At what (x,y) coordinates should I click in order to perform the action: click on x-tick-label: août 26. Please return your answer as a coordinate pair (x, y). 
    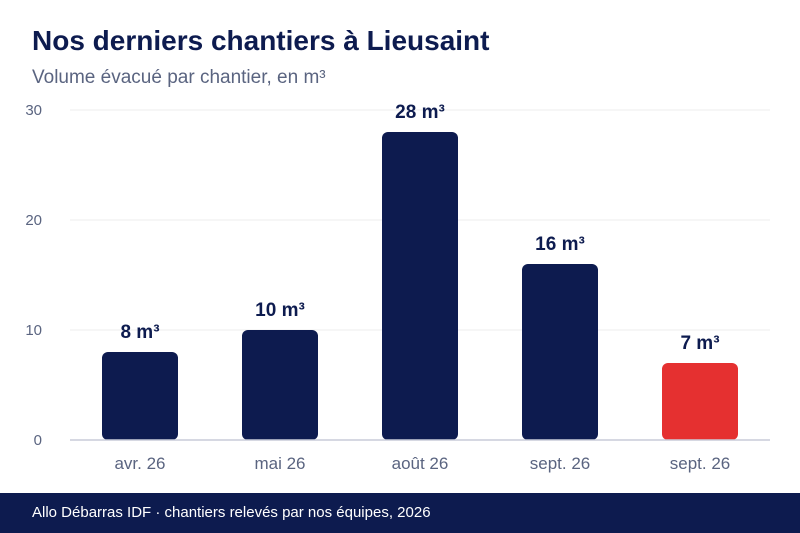
    Looking at the image, I should click on (420, 463).